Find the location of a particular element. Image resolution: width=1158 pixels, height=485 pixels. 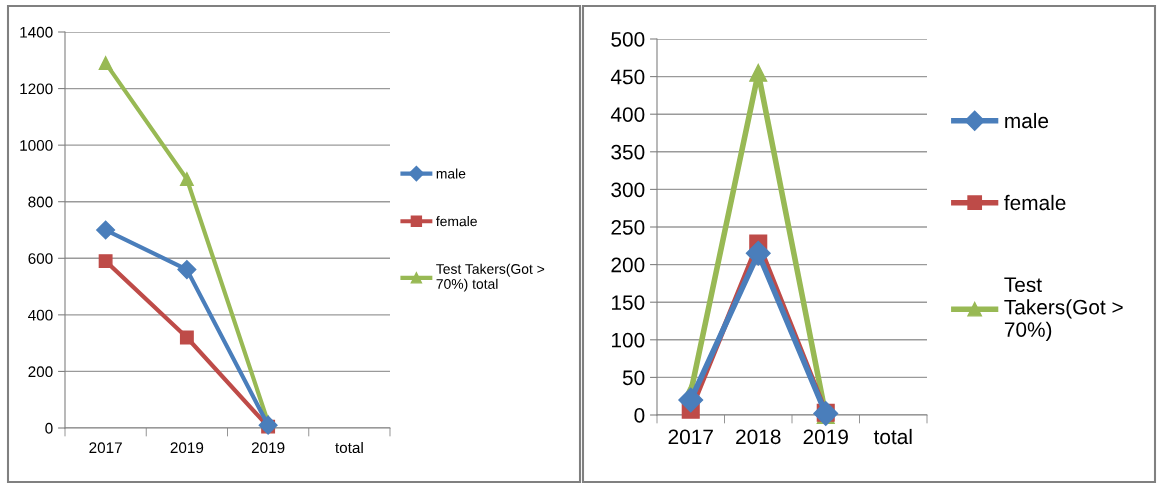

y-tick-label: 1400 is located at coordinates (36, 32).